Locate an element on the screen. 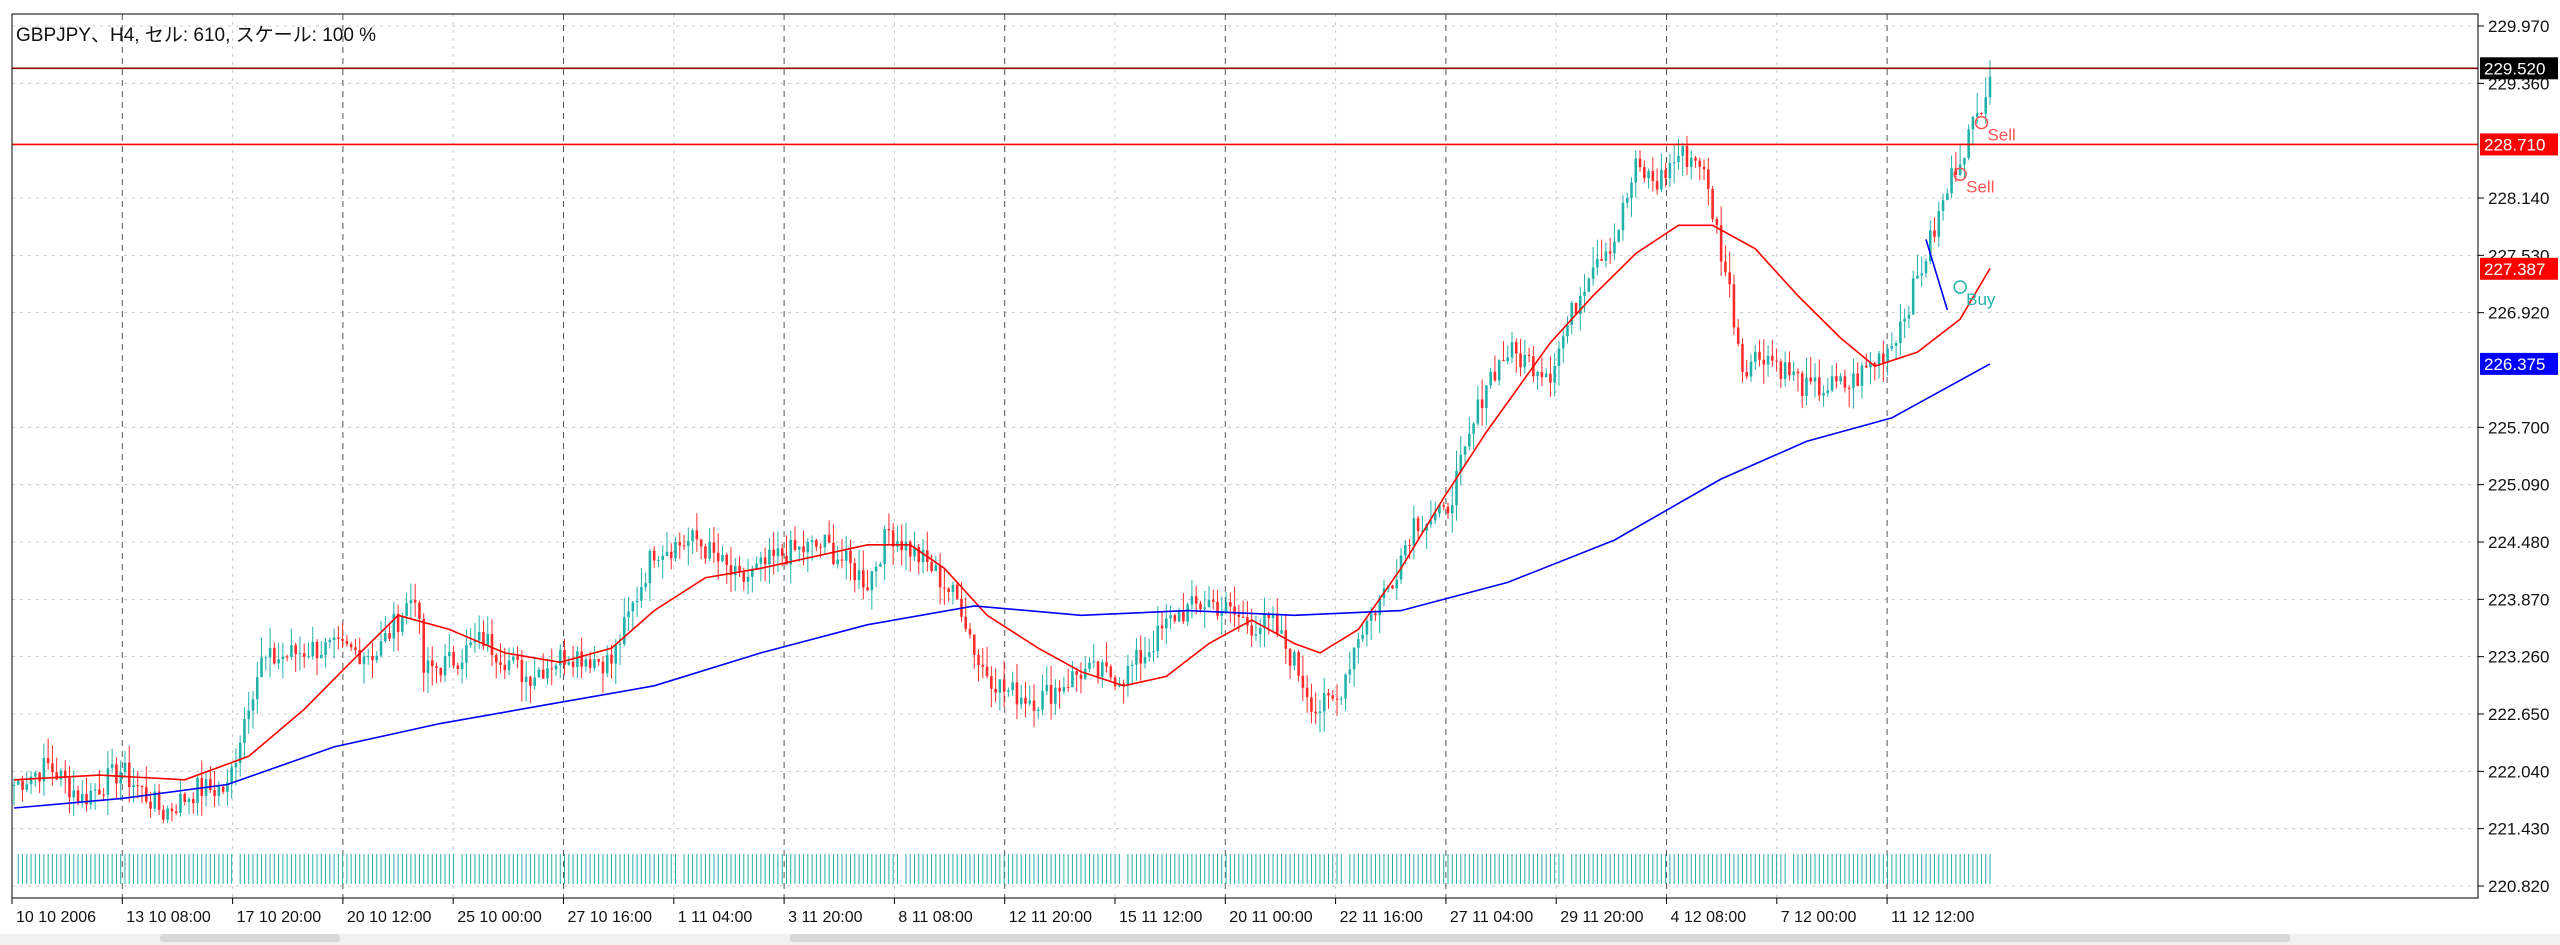 The height and width of the screenshot is (945, 2560). y-tick-label: 223.260 is located at coordinates (2518, 657).